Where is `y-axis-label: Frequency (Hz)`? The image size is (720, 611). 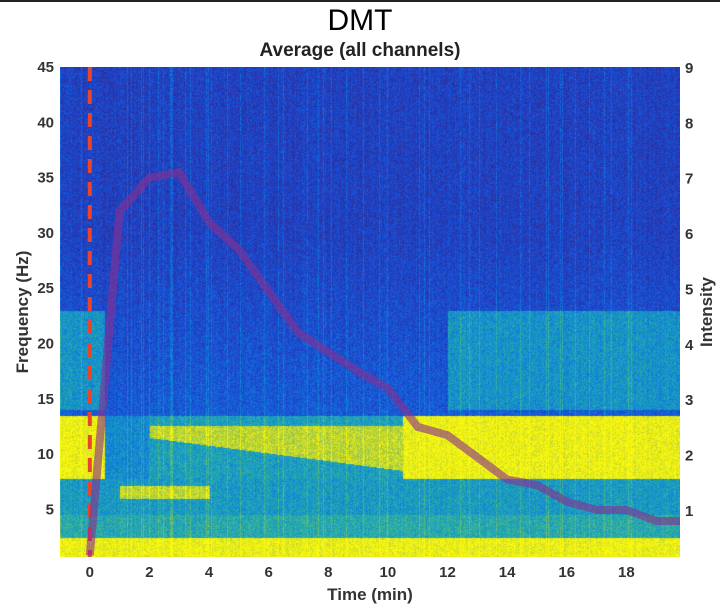 y-axis-label: Frequency (Hz) is located at coordinates (22, 312).